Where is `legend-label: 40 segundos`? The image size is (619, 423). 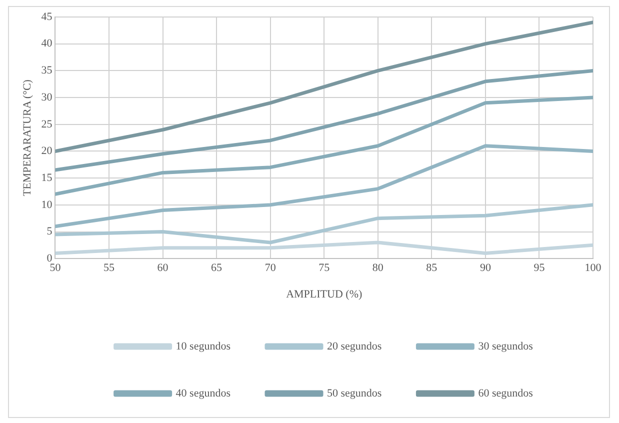
legend-label: 40 segundos is located at coordinates (203, 393).